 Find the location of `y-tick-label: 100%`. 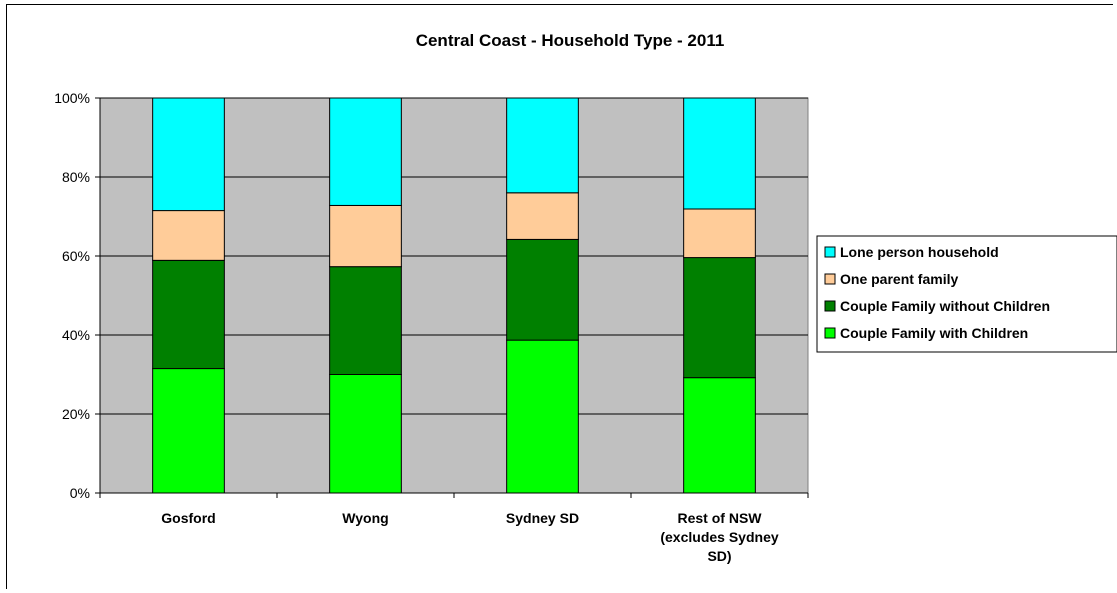

y-tick-label: 100% is located at coordinates (72, 98).